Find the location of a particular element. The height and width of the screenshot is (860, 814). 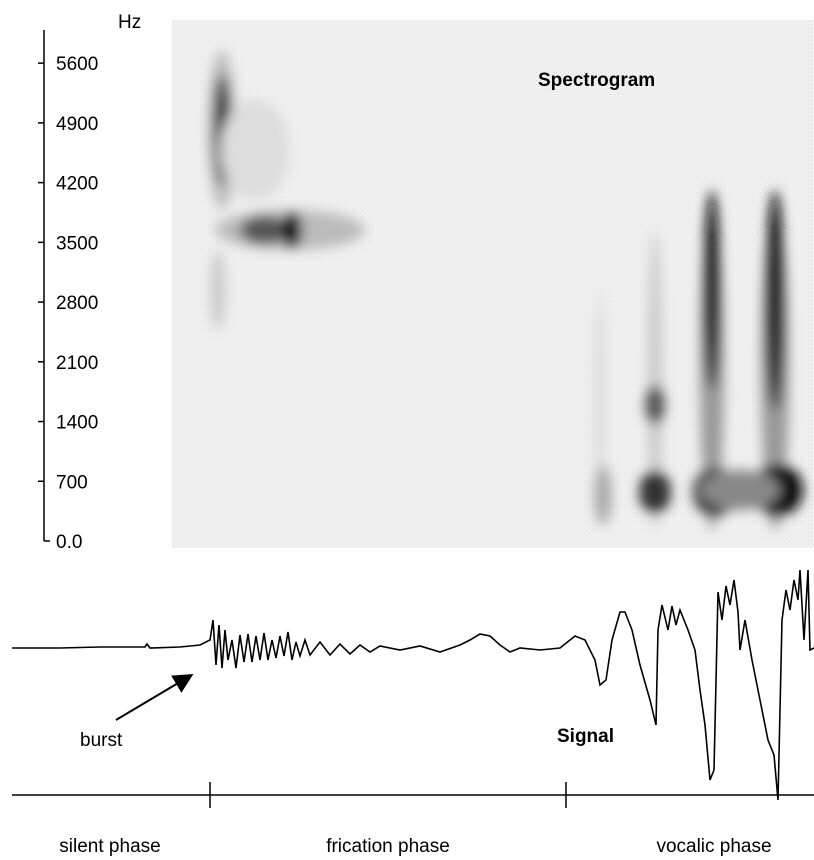

burst-arrow is located at coordinates (154, 697).